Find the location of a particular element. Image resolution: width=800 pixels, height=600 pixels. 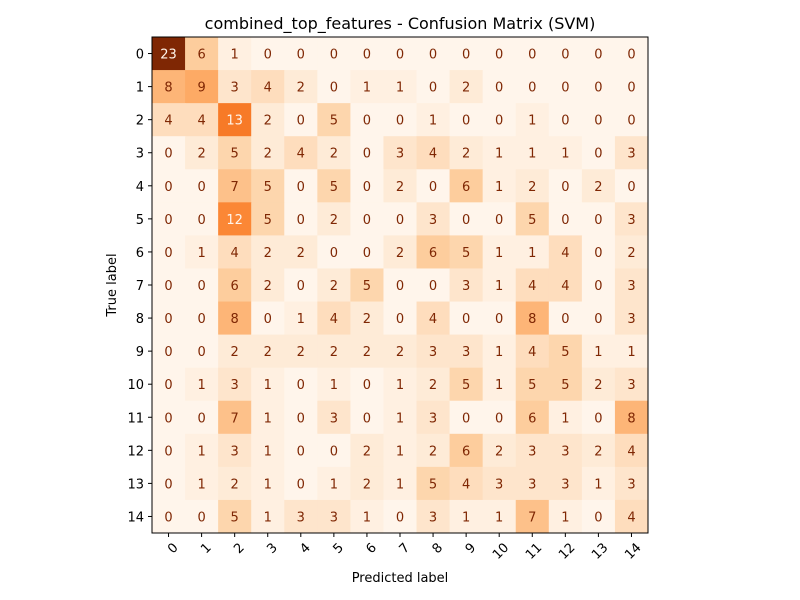

y-tick-label: 2 is located at coordinates (140, 121).